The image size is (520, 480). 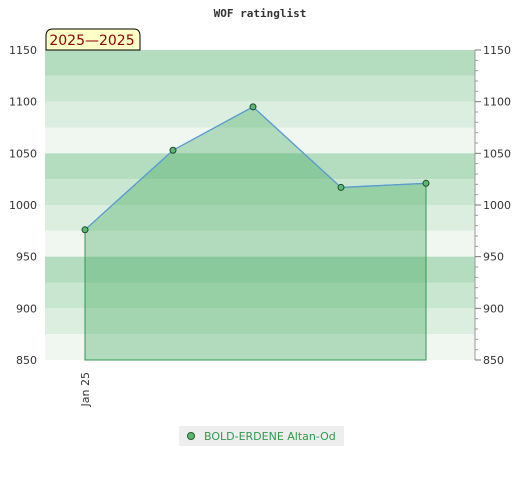 What do you see at coordinates (493, 308) in the screenshot?
I see `y-tick-label-right: 900` at bounding box center [493, 308].